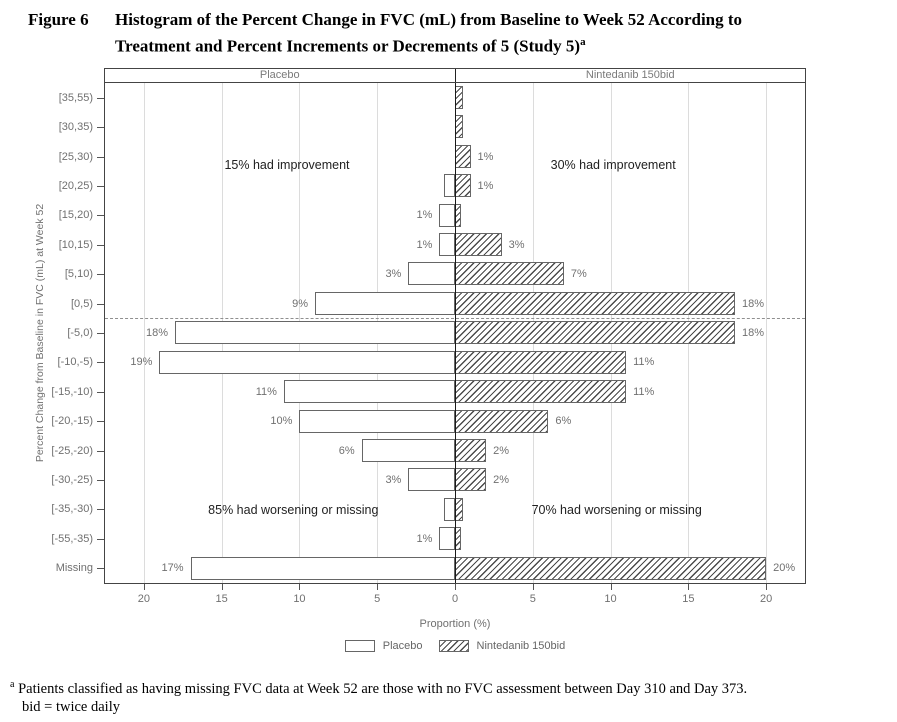 This screenshot has height=722, width=897. What do you see at coordinates (75, 362) in the screenshot?
I see `y-tick-label: [-10,-5)` at bounding box center [75, 362].